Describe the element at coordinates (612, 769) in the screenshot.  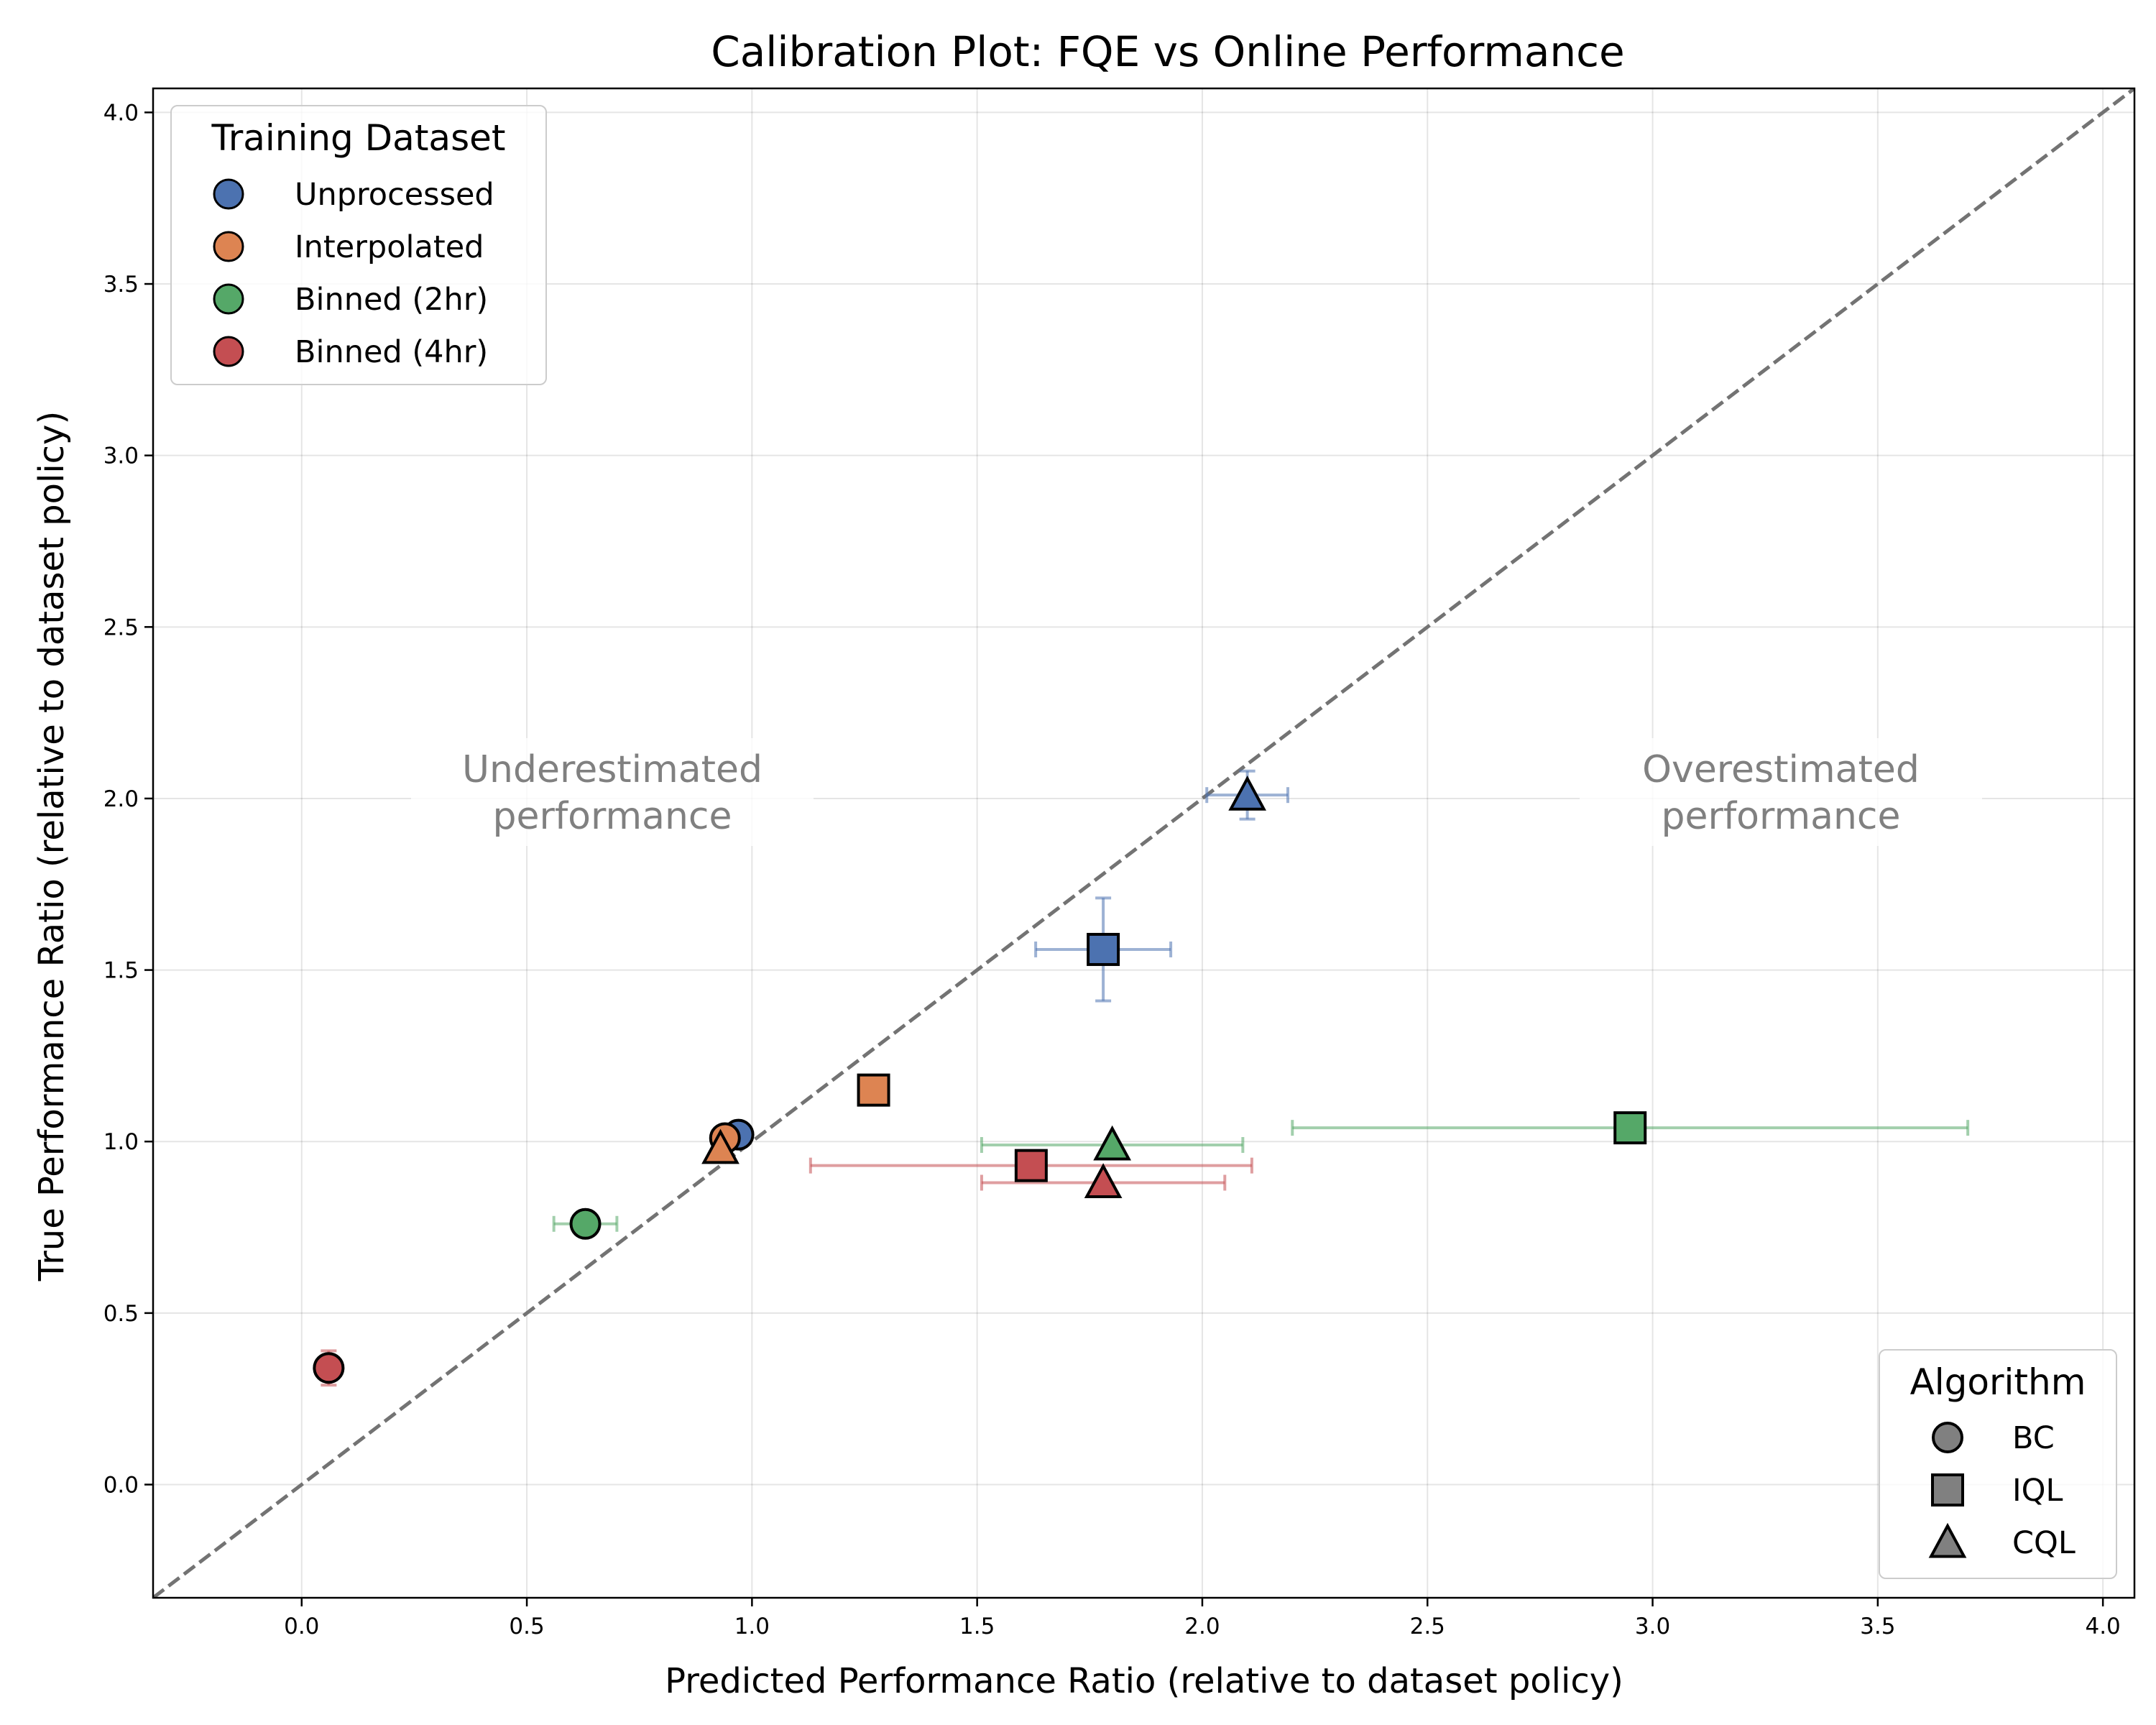
I see `annotation-underestimated-line-1: Underestimated` at that location.